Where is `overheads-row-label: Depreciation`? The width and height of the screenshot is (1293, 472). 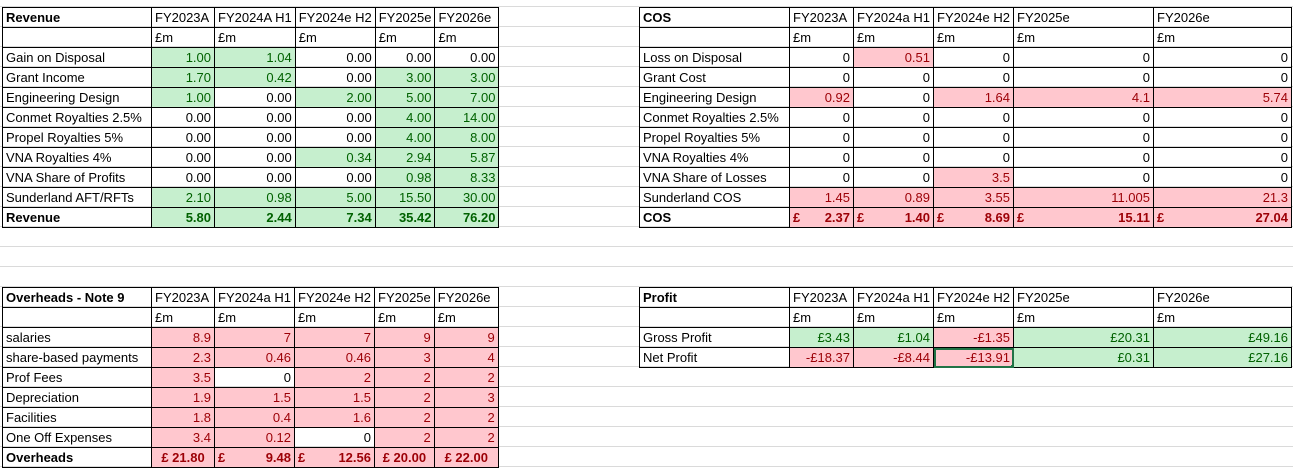 overheads-row-label: Depreciation is located at coordinates (77, 397).